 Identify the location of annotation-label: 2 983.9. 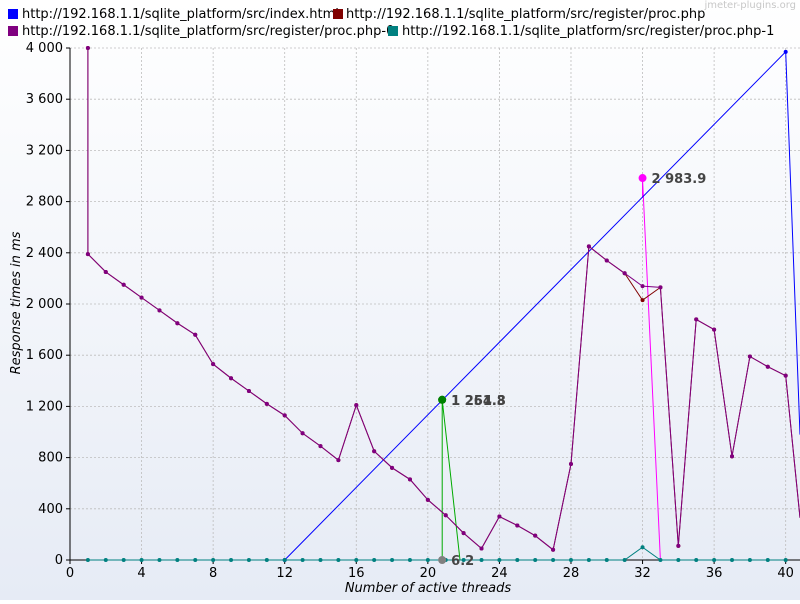
(679, 179).